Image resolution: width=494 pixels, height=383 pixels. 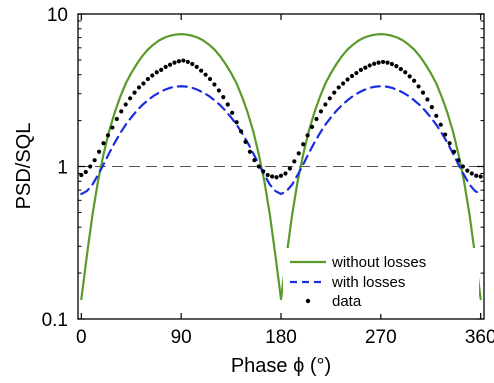 I want to click on x-tick-label: 360, so click(x=479, y=337).